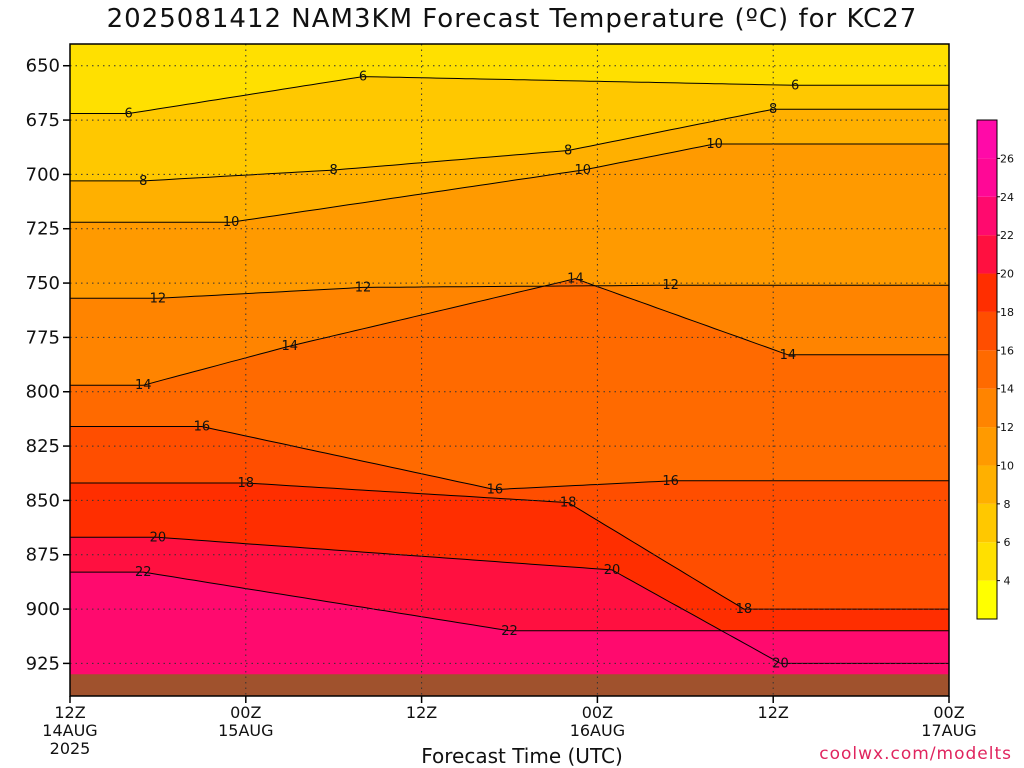 This screenshot has height=768, width=1024. I want to click on x-tick-label-2: 12Z, so click(421, 712).